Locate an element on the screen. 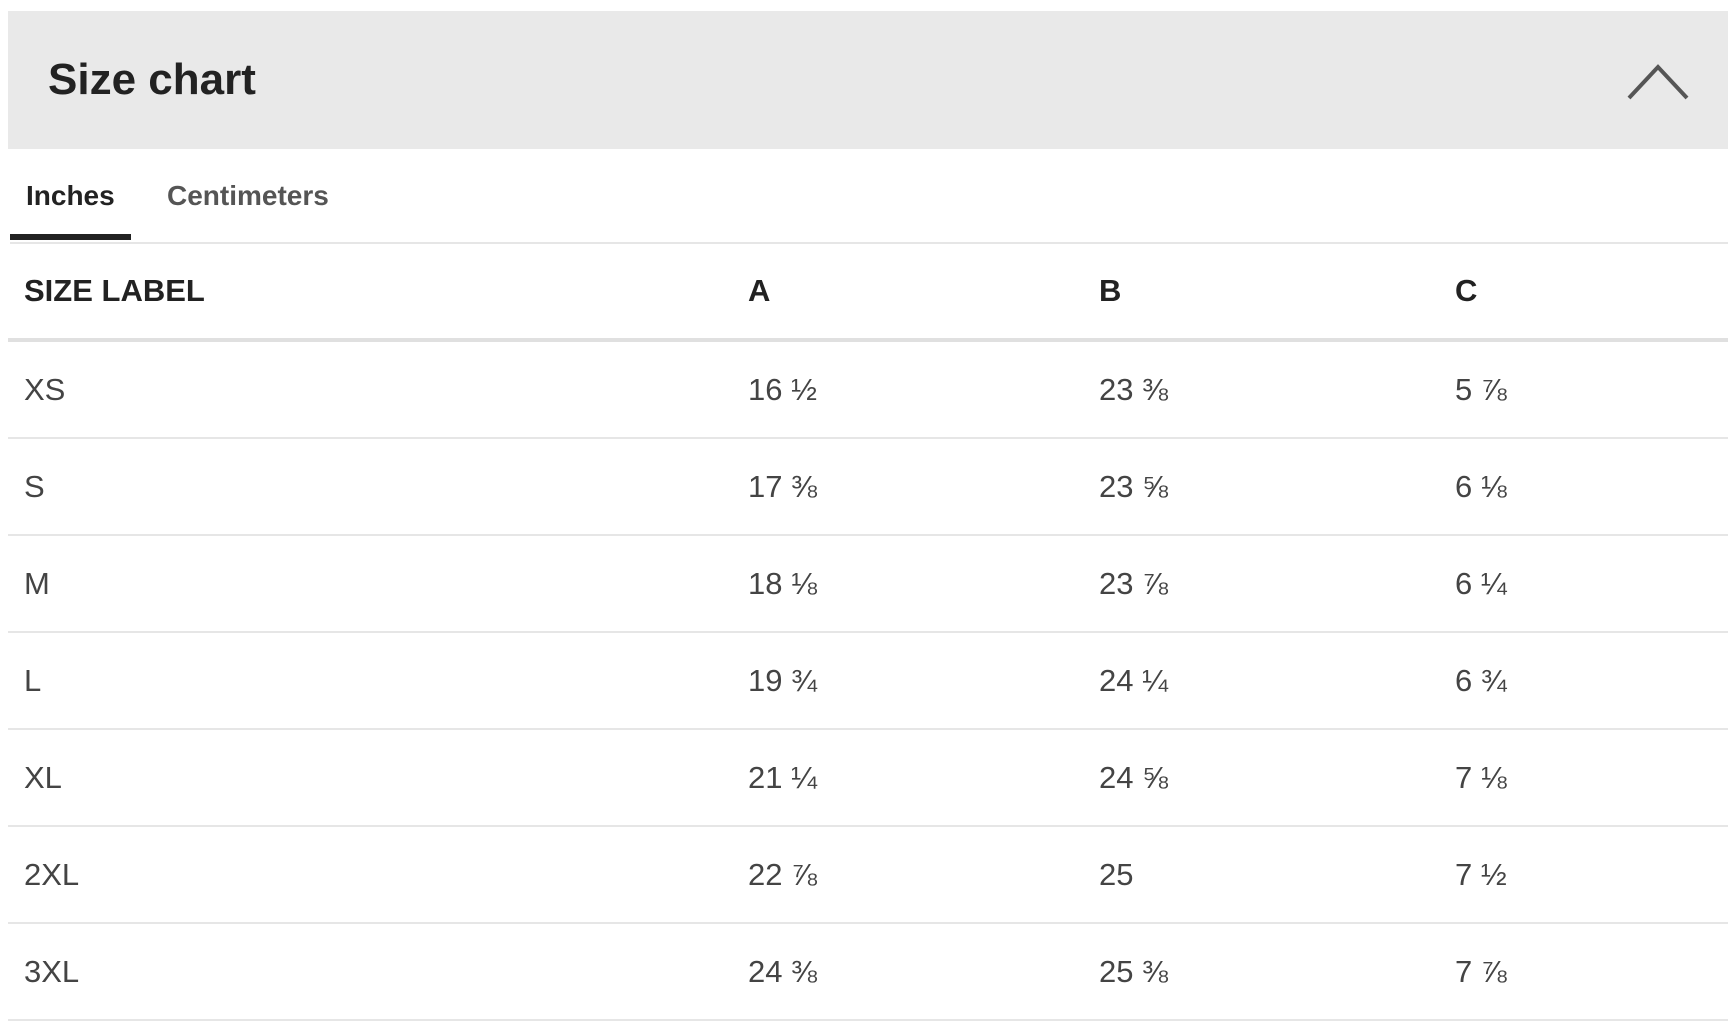 This screenshot has width=1734, height=1021. table-cell: 7 ⅛ is located at coordinates (1481, 777).